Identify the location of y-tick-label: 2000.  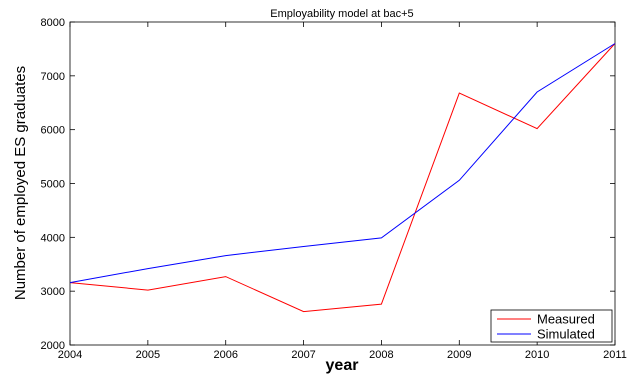
(53, 346).